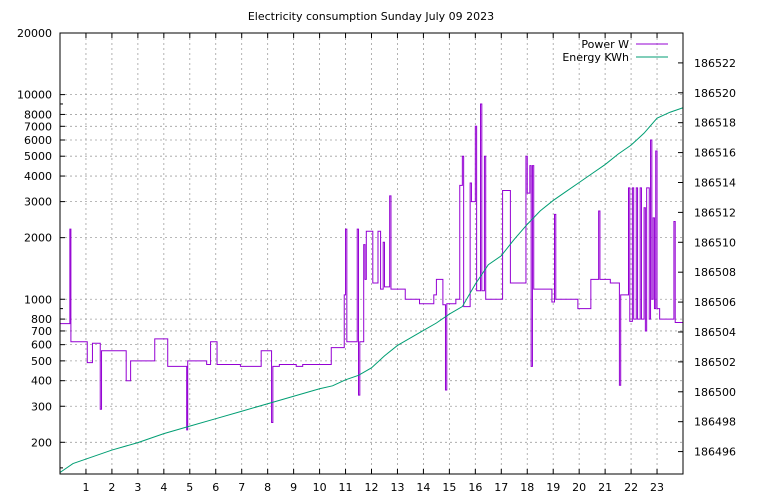 The width and height of the screenshot is (768, 500). What do you see at coordinates (34, 95) in the screenshot?
I see `y-left-tick-label: 10000` at bounding box center [34, 95].